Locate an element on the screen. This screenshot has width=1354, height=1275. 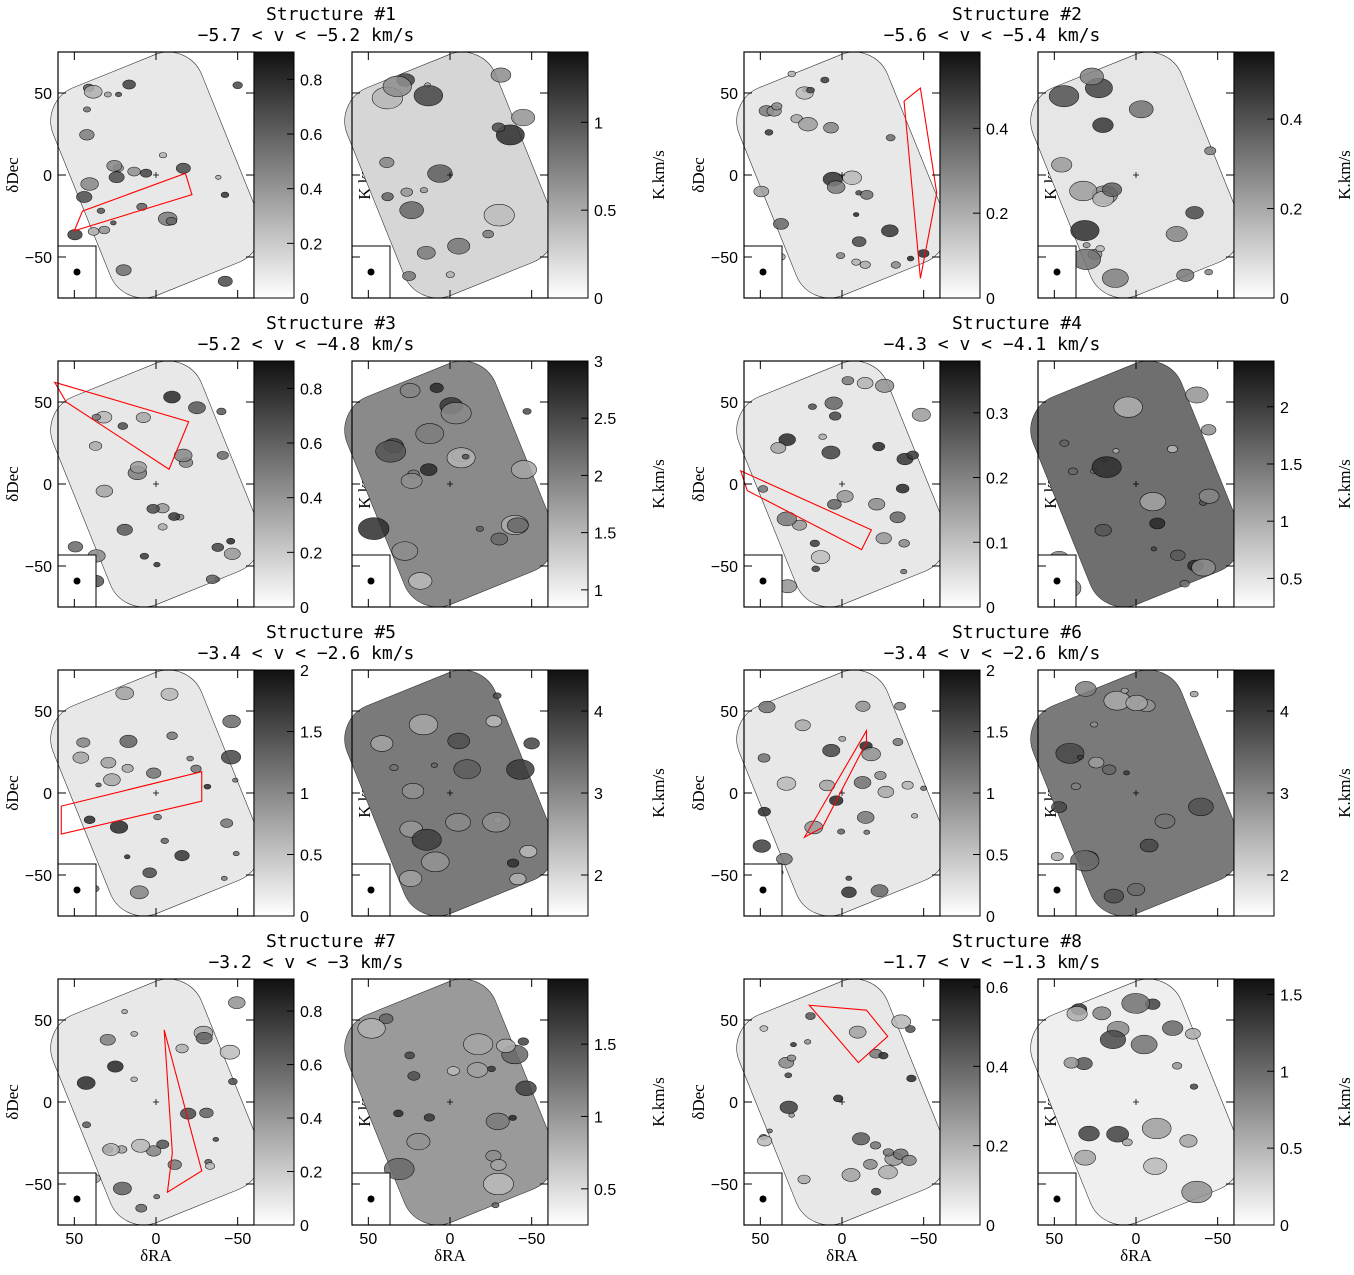
panel-subtitle: −5.6 < v < −5.4 km/s is located at coordinates (992, 35).